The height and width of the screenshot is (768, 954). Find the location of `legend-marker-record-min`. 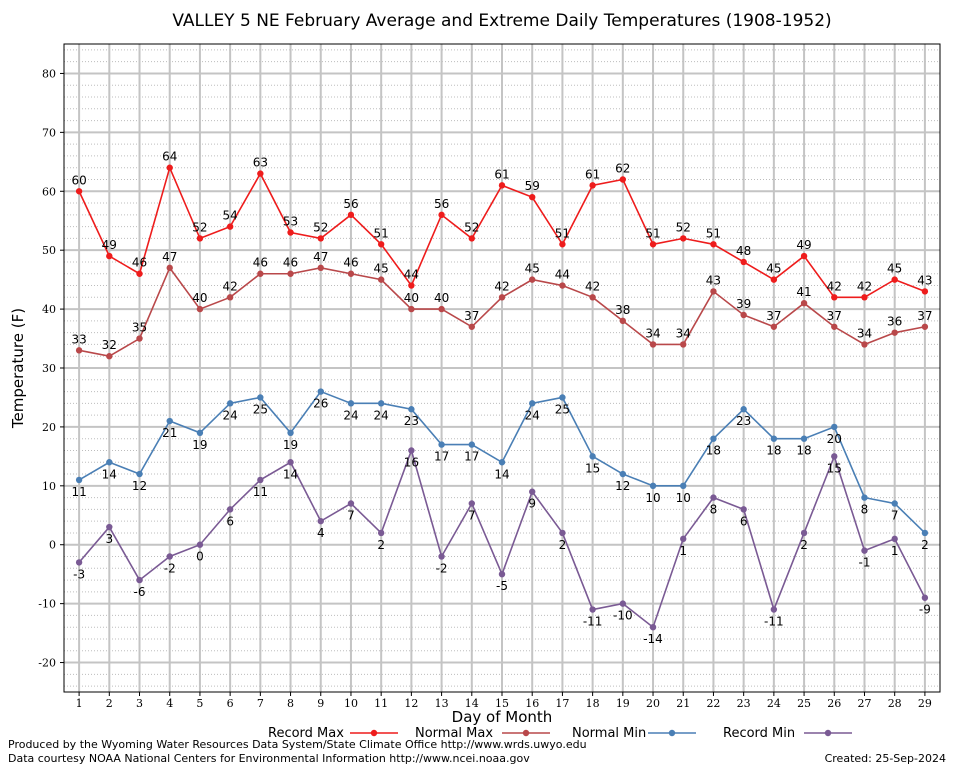

legend-marker-record-min is located at coordinates (828, 733).